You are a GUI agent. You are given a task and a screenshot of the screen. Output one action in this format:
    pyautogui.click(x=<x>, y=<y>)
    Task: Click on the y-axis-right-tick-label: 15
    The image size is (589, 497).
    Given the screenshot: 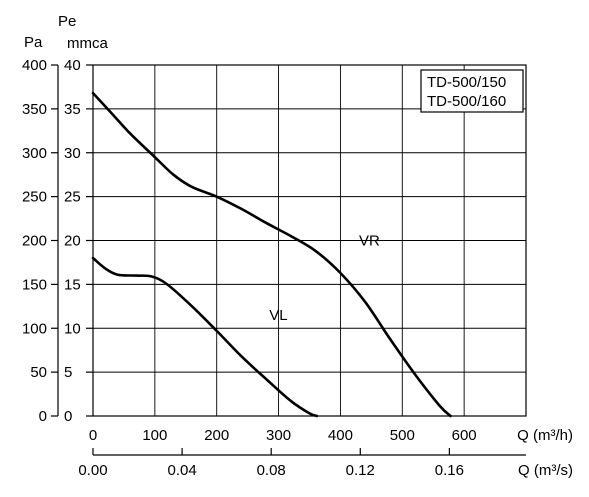 What is the action you would take?
    pyautogui.click(x=72, y=284)
    